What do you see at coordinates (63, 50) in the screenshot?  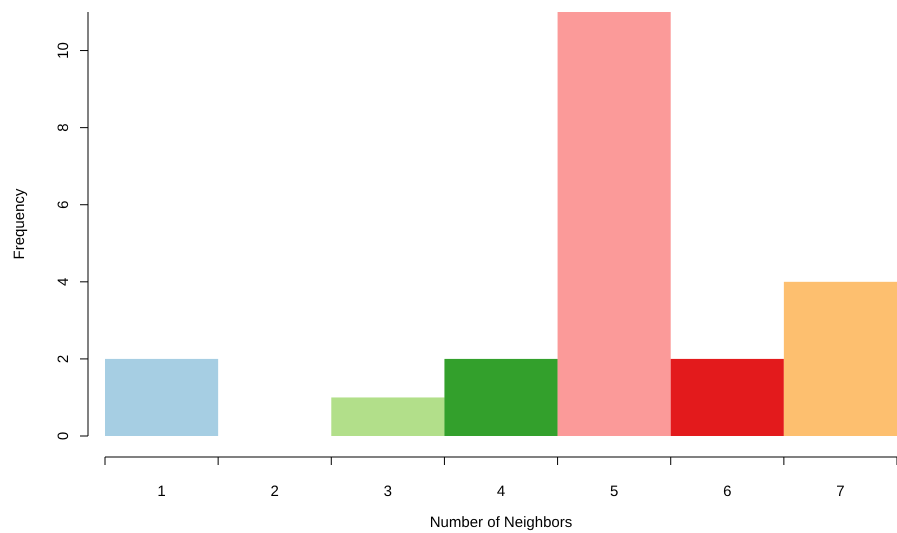 I see `y-tick-label: 10` at bounding box center [63, 50].